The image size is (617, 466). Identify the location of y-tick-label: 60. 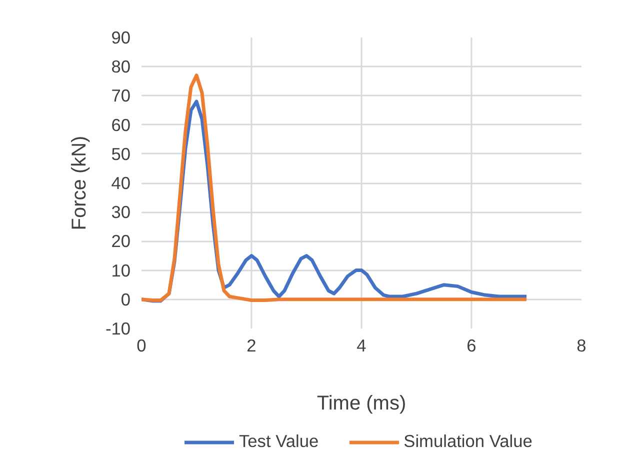
(121, 124).